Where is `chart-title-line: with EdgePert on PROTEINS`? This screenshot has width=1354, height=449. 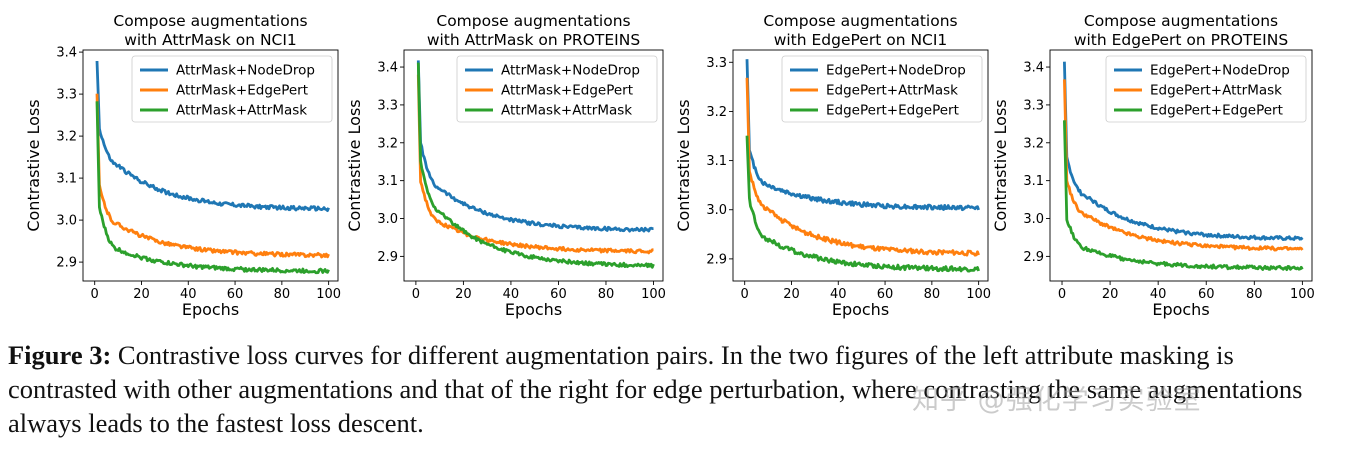
chart-title-line: with EdgePert on PROTEINS is located at coordinates (1181, 40).